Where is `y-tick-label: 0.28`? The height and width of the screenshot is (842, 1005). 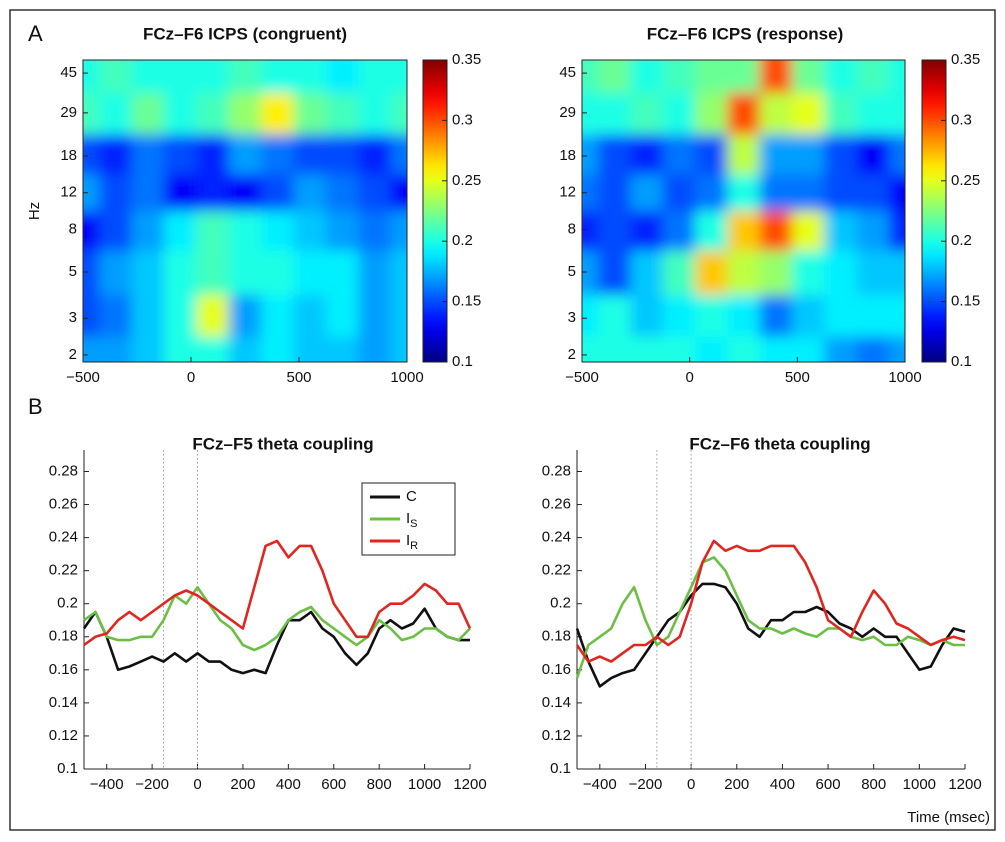
y-tick-label: 0.28 is located at coordinates (556, 470).